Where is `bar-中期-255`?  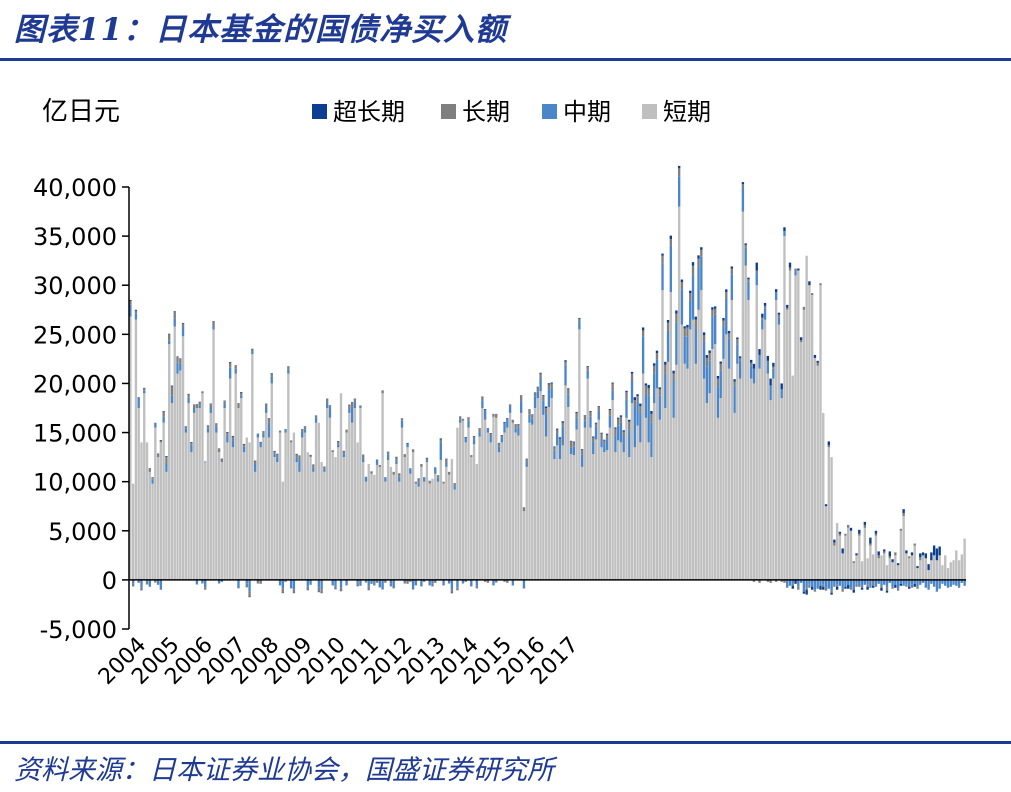
bar-中期-255 is located at coordinates (837, 582).